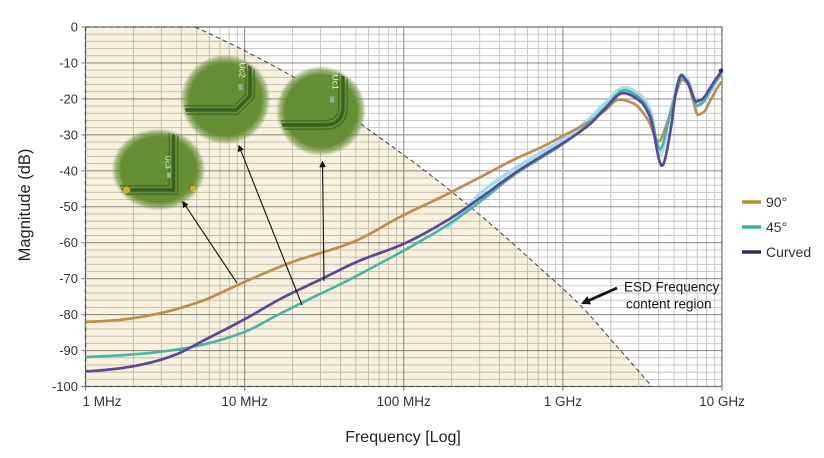 Image resolution: width=824 pixels, height=458 pixels. I want to click on svg-text: -30, so click(68, 134).